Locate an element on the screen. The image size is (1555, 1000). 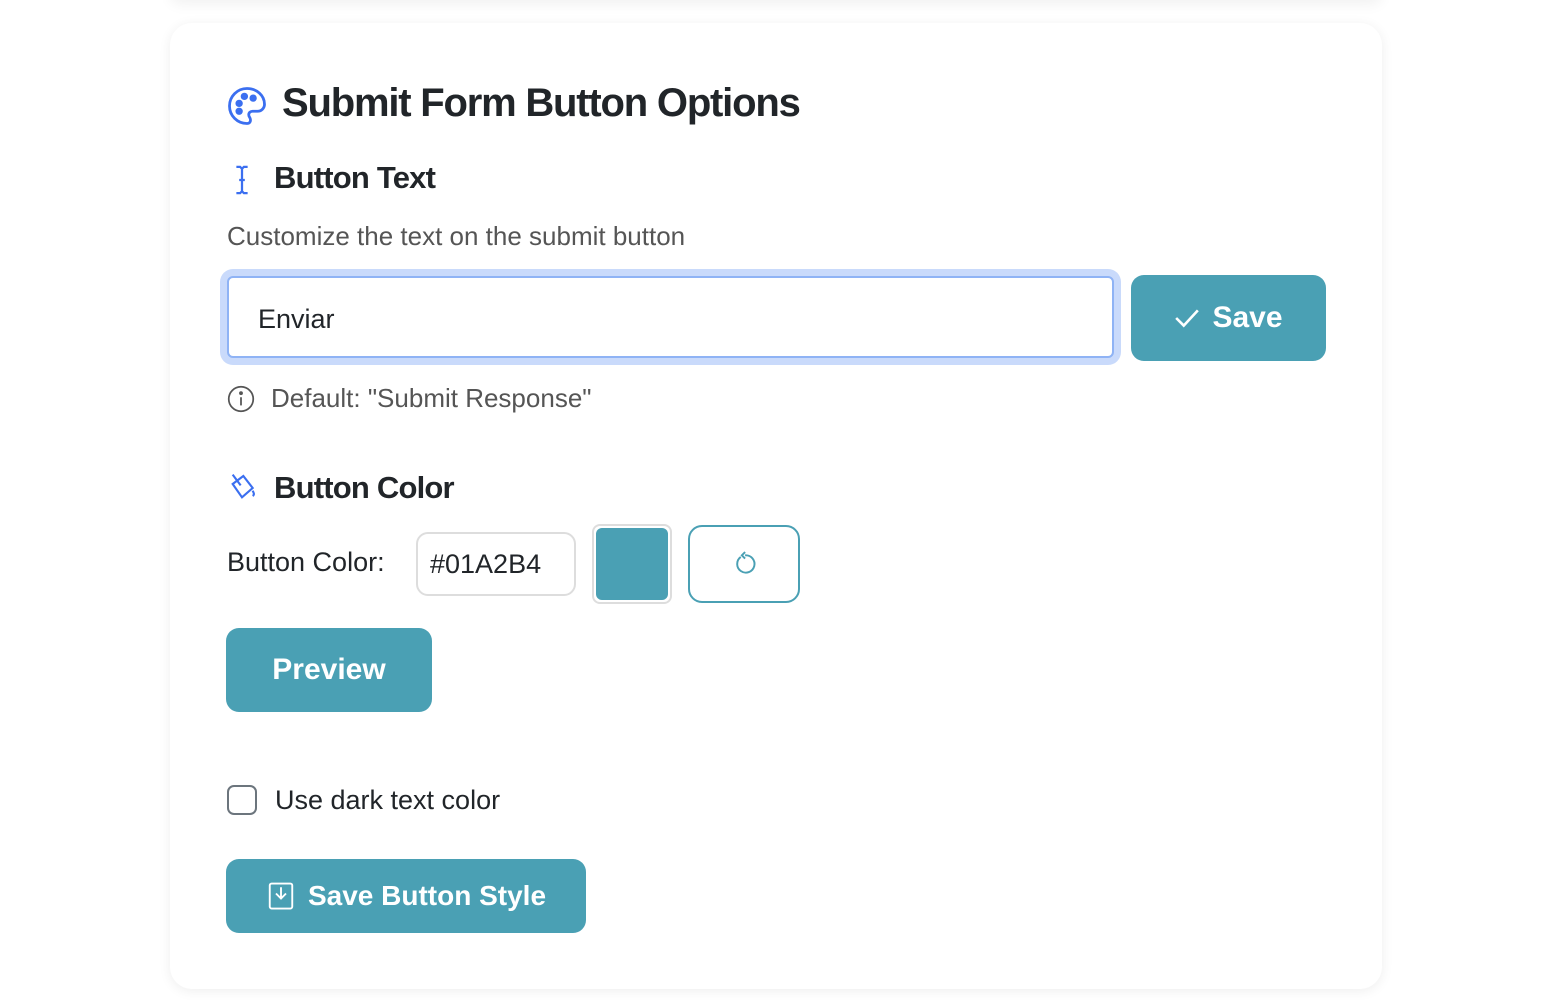
info-icon is located at coordinates (241, 398).